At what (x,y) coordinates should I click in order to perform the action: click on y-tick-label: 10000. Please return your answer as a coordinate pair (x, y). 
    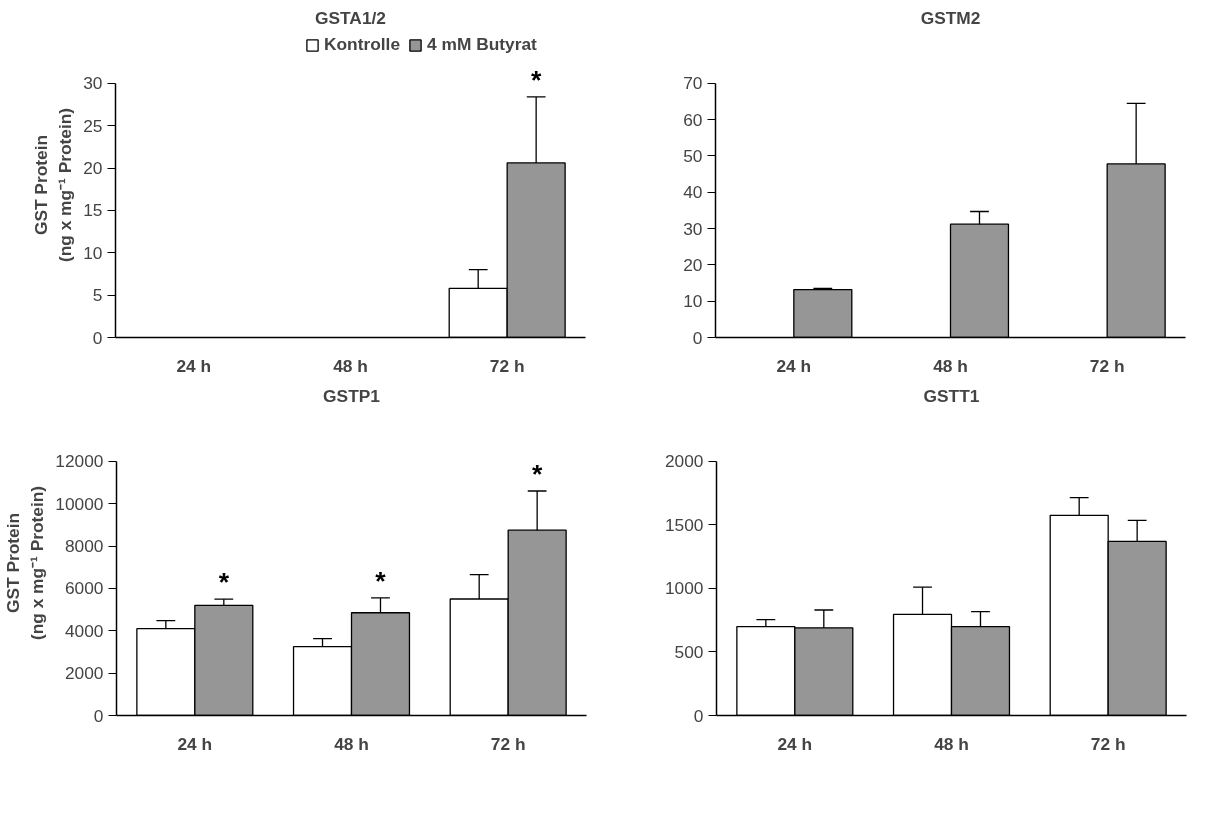
    Looking at the image, I should click on (79, 503).